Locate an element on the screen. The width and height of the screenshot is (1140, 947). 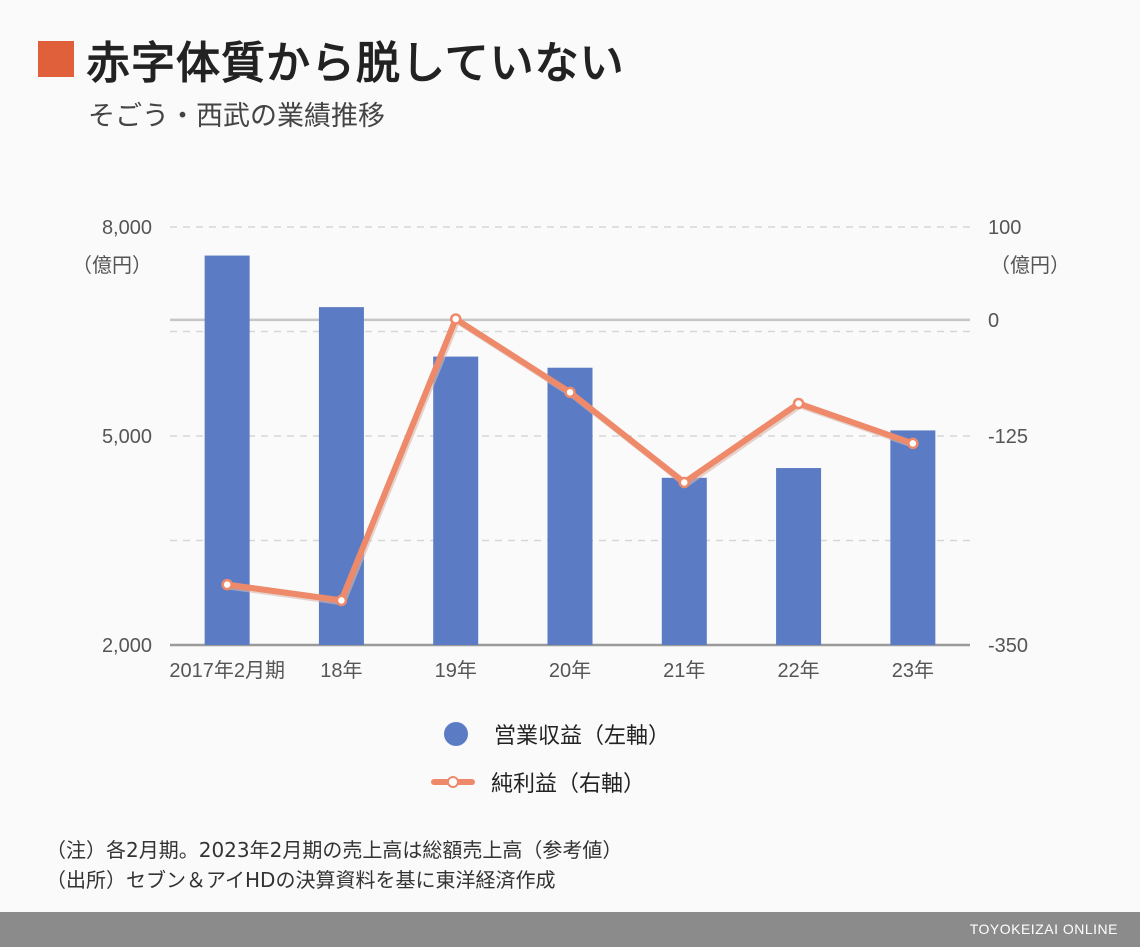
title-marker-square is located at coordinates (56, 59).